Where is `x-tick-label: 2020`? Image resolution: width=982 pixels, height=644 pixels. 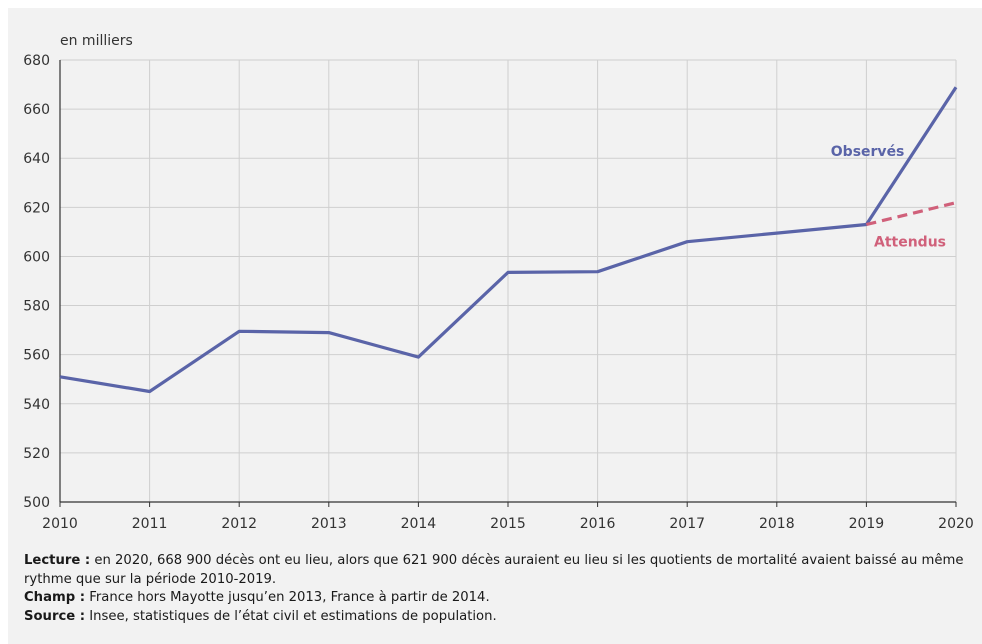
x-tick-label: 2020 is located at coordinates (956, 524).